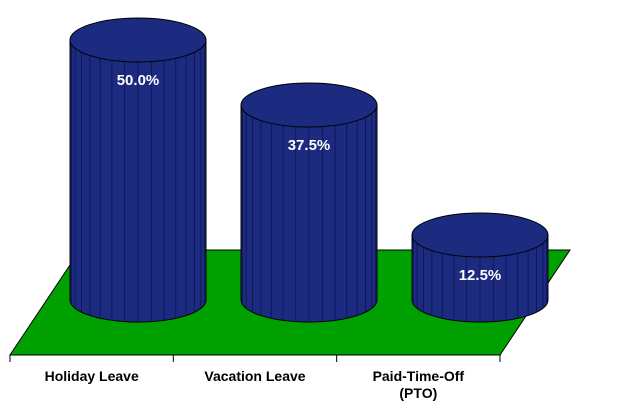  Describe the element at coordinates (309, 145) in the screenshot. I see `value-label: 37.5%` at that location.